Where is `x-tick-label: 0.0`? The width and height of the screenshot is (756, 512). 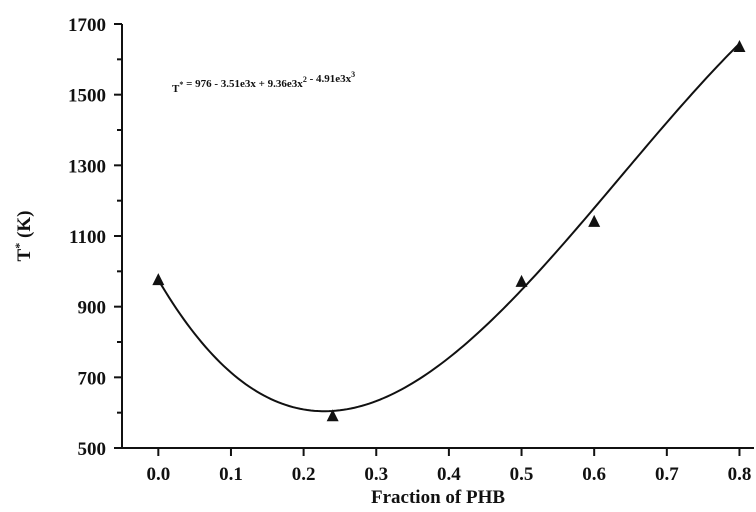
x-tick-label: 0.0 is located at coordinates (158, 474).